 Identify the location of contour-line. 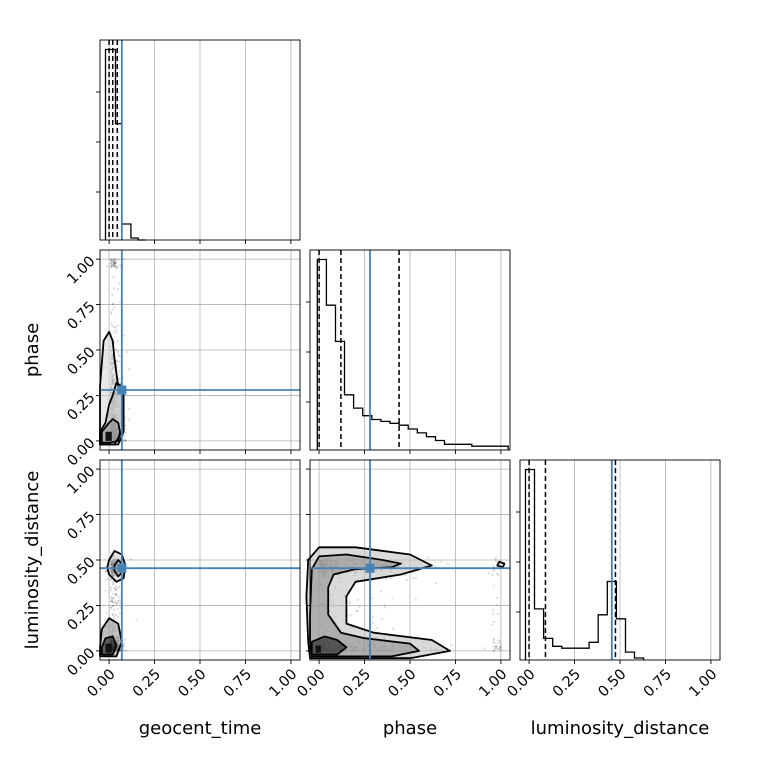
(109, 645).